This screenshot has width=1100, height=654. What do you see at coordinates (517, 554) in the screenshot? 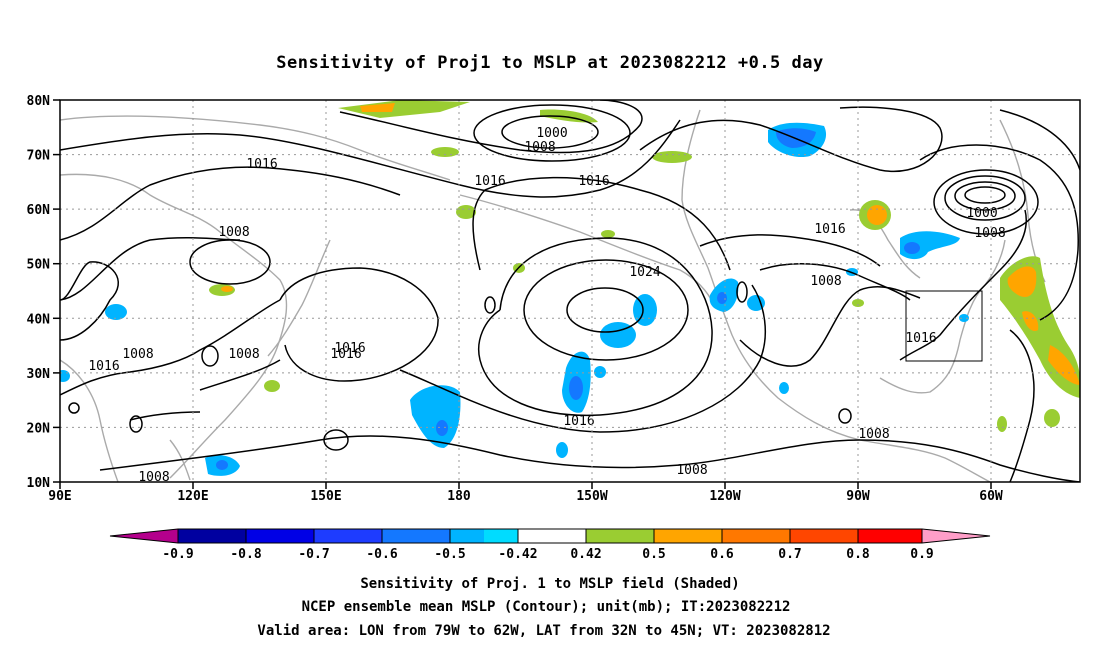
I see `colorbar-label: -0.42` at bounding box center [517, 554].